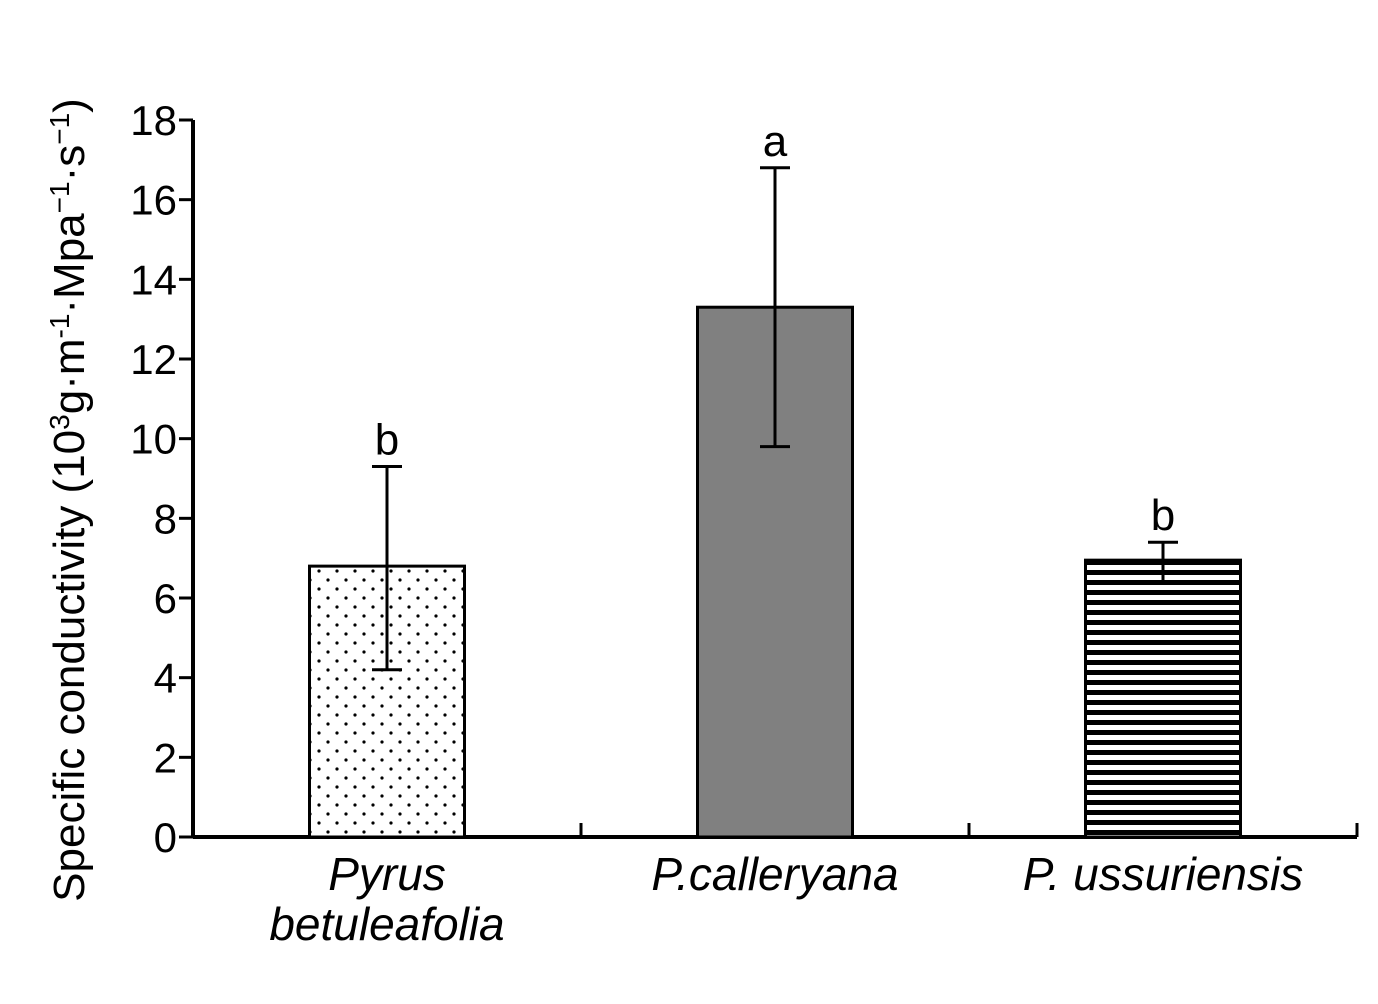 The width and height of the screenshot is (1378, 1004). What do you see at coordinates (386, 924) in the screenshot?
I see `x-category-label: betuleafolia` at bounding box center [386, 924].